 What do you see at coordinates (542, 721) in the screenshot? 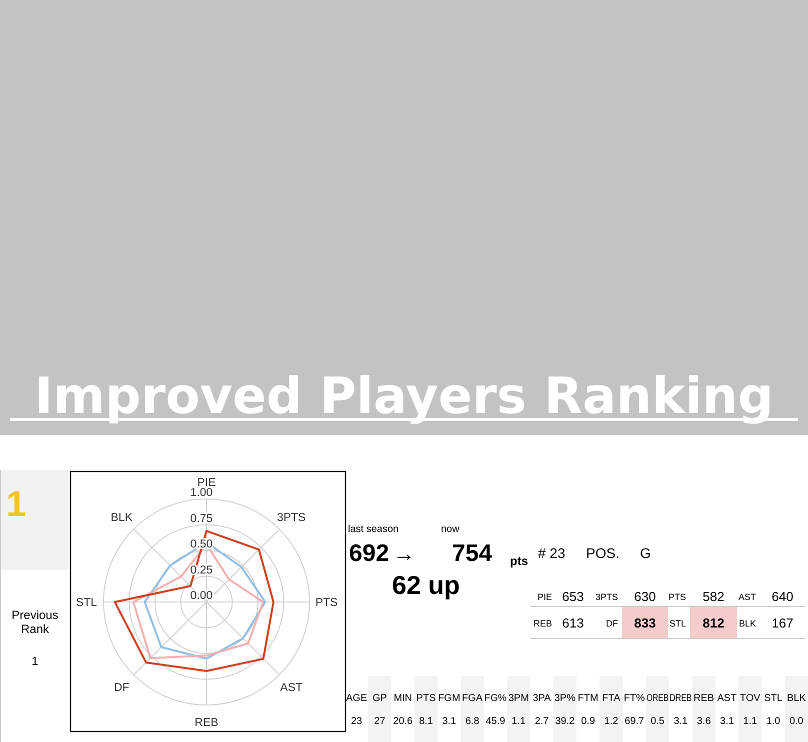
I see `data-label: 2.7` at bounding box center [542, 721].